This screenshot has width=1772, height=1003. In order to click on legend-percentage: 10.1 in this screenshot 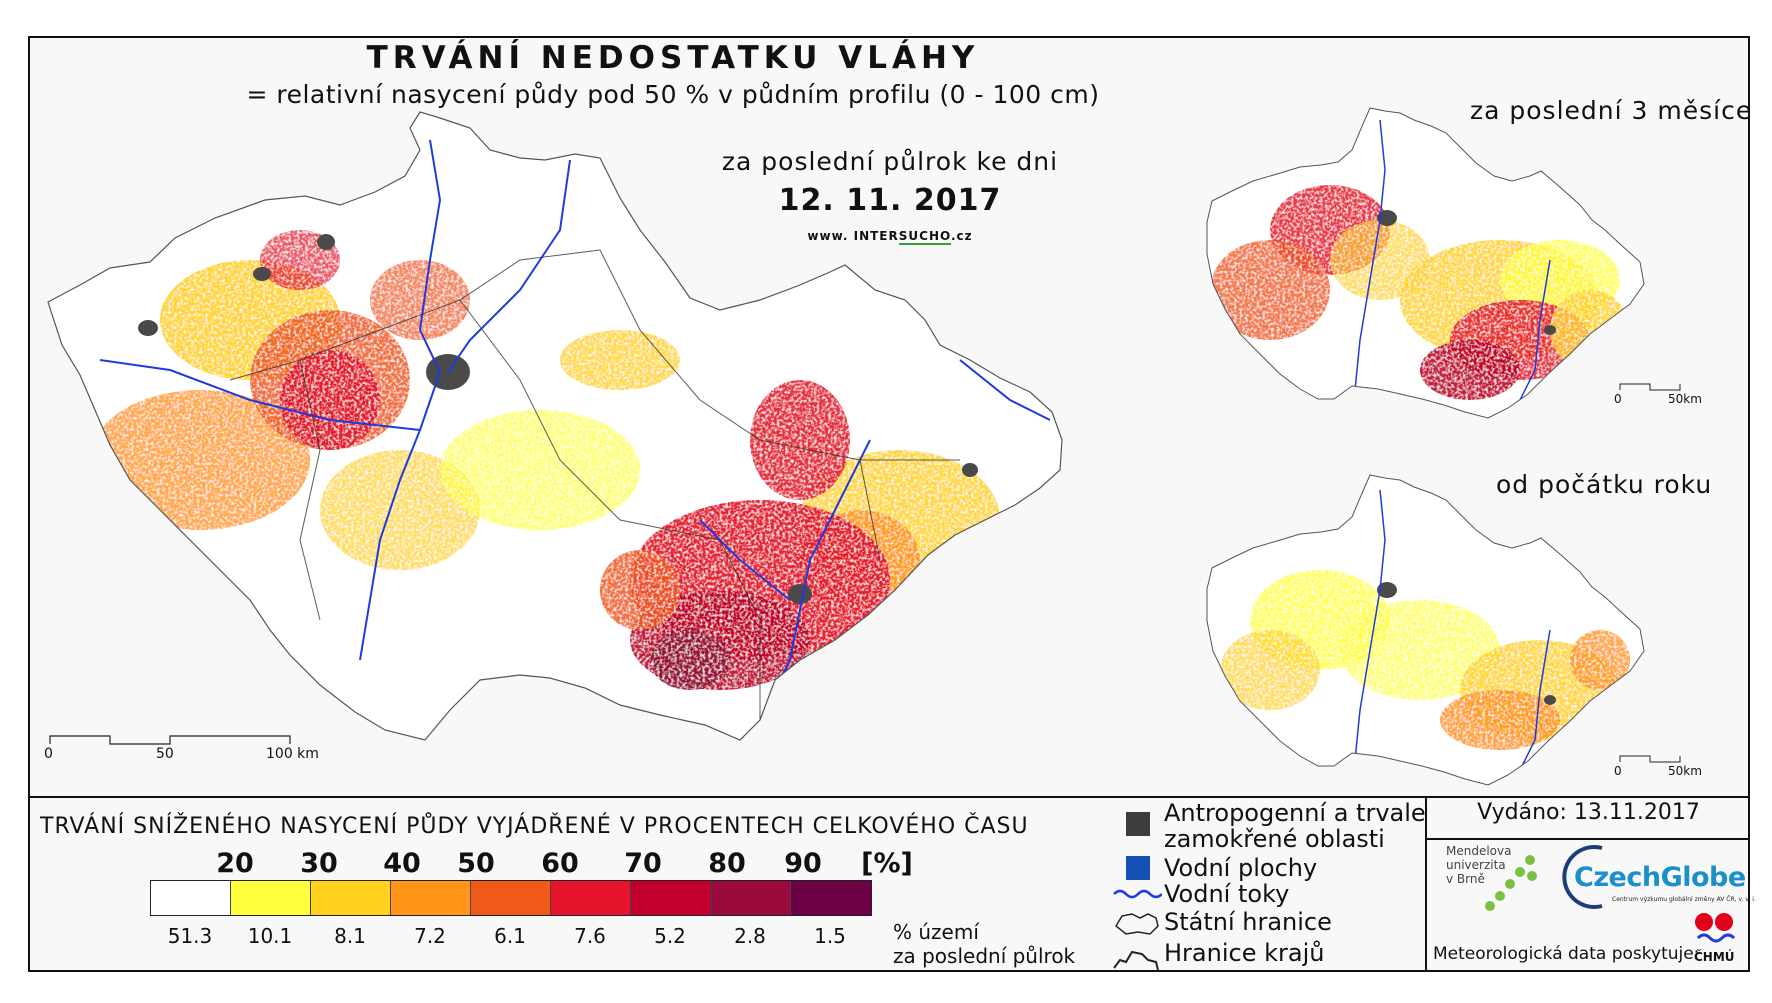, I will do `click(270, 936)`.